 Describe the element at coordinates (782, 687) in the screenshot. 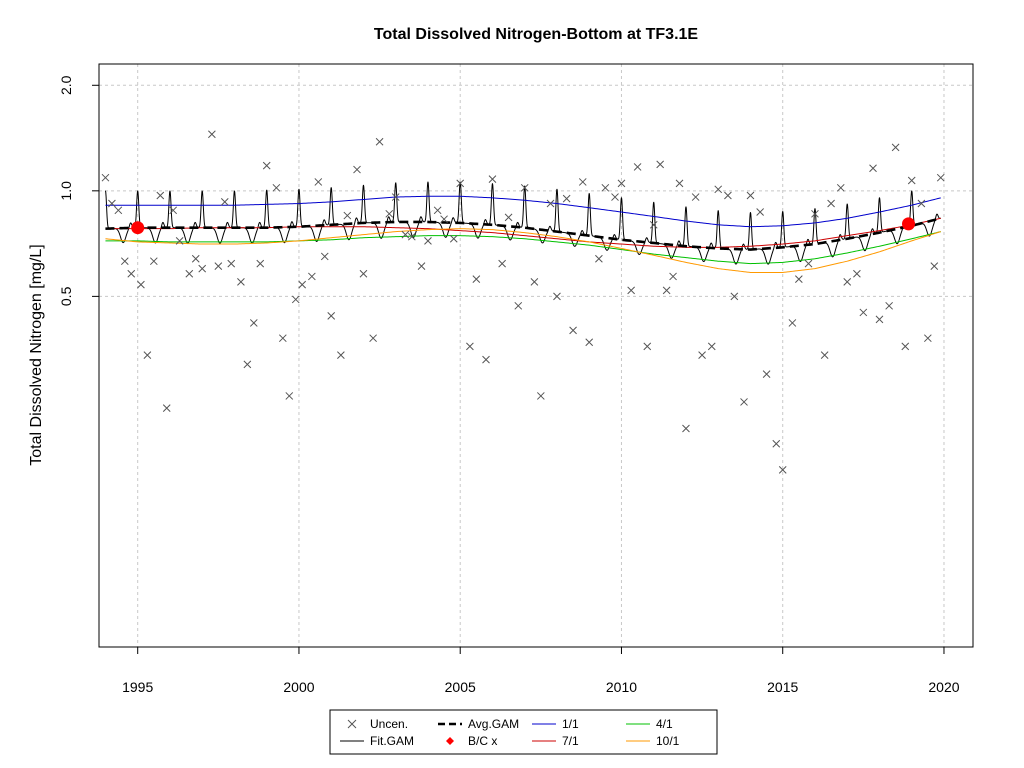

I see `x-tick-label: 2015` at that location.